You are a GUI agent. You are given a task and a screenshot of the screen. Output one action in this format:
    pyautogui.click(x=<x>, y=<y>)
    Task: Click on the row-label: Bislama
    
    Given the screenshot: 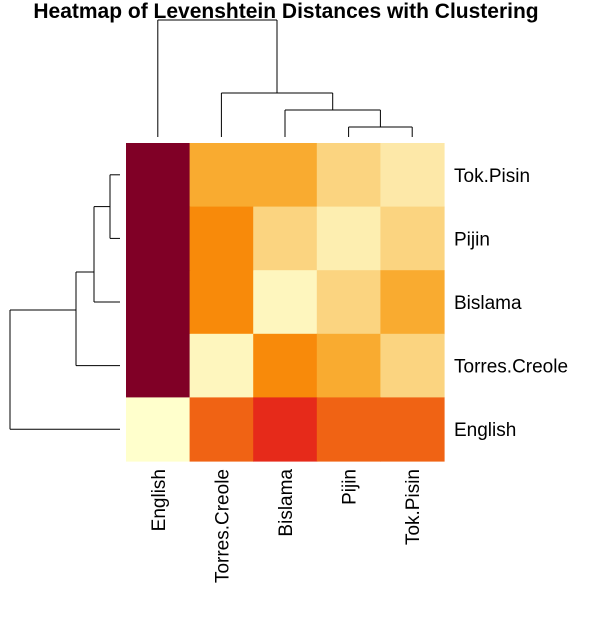 What is the action you would take?
    pyautogui.click(x=488, y=303)
    